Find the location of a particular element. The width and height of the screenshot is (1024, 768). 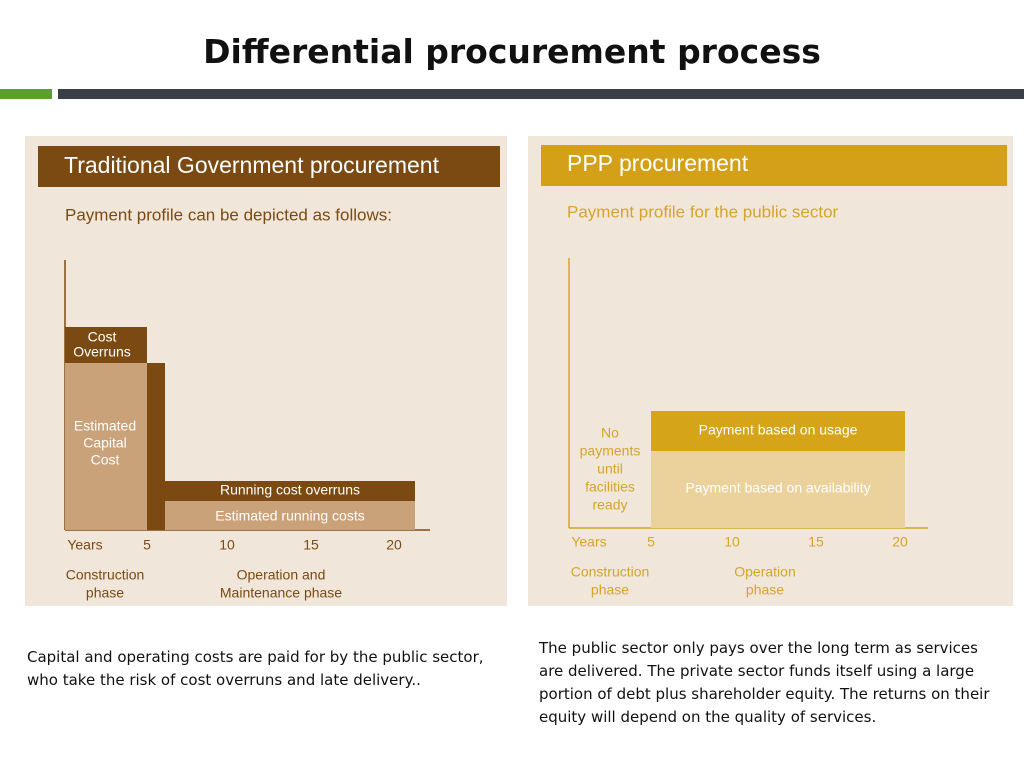

capital-cost-block is located at coordinates (106, 446).